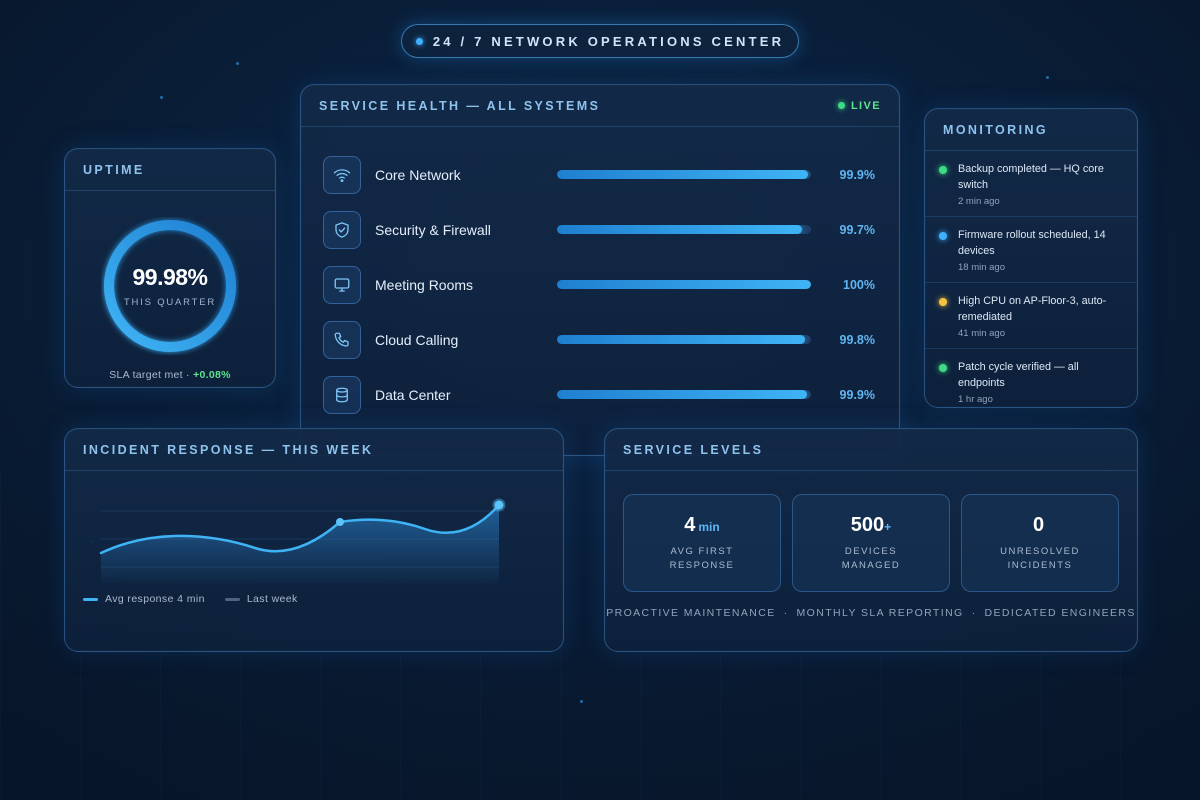 The width and height of the screenshot is (1200, 800). I want to click on uptime-ring-arc, so click(170, 286).